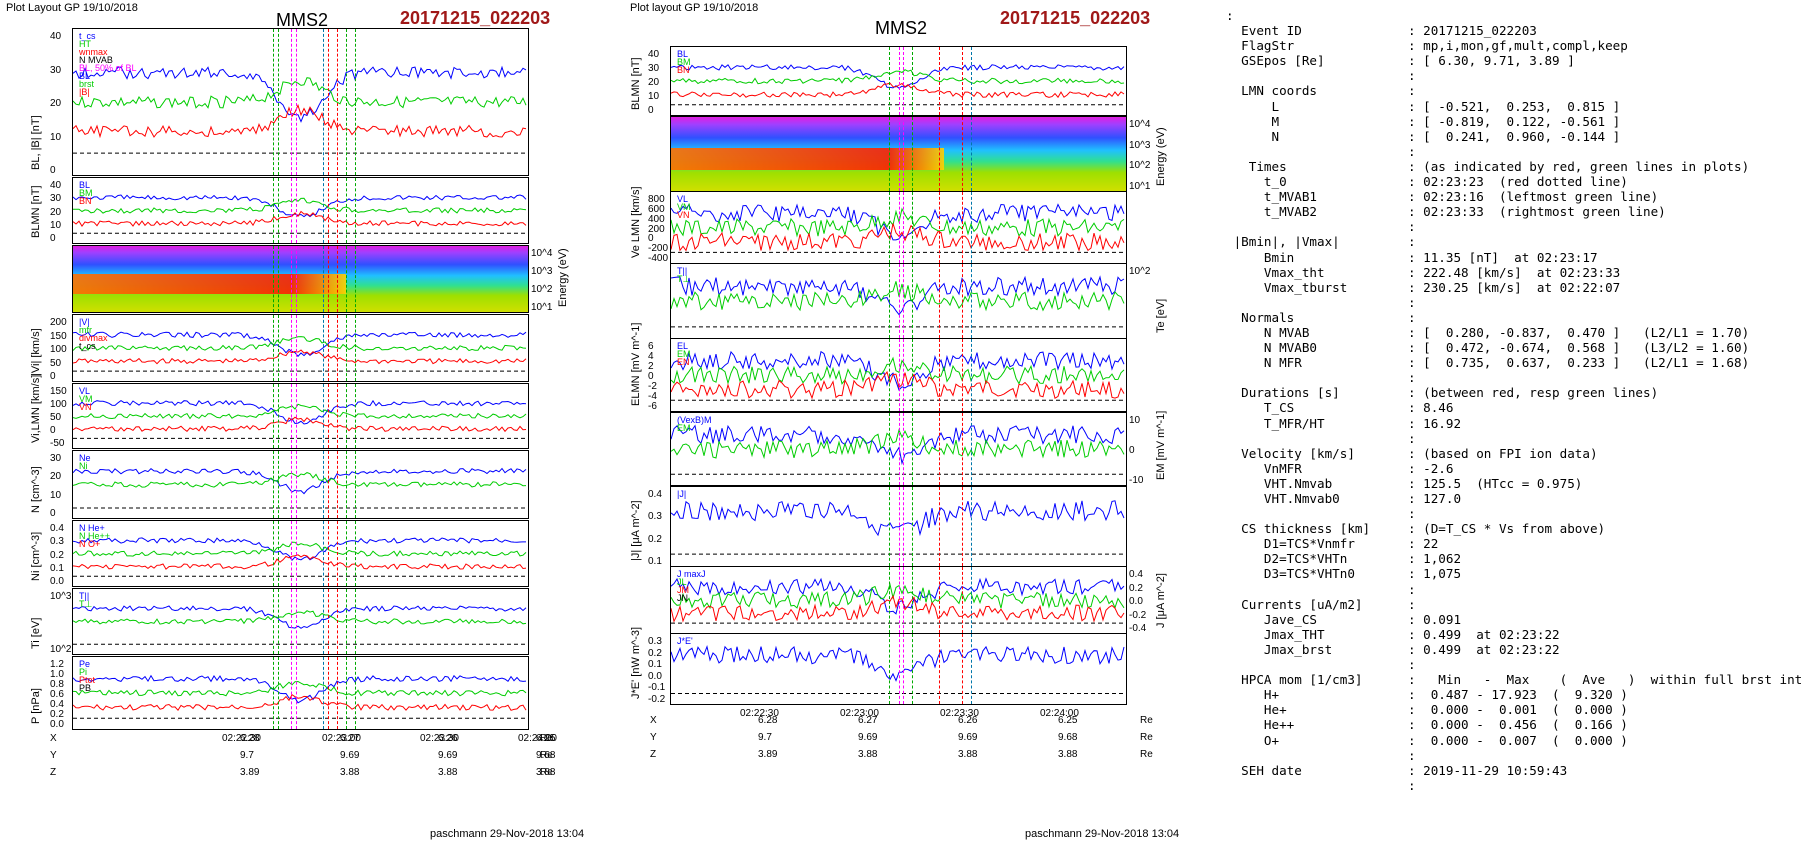 Image resolution: width=1804 pixels, height=841 pixels. I want to click on legend-entry: mfr, so click(85, 330).